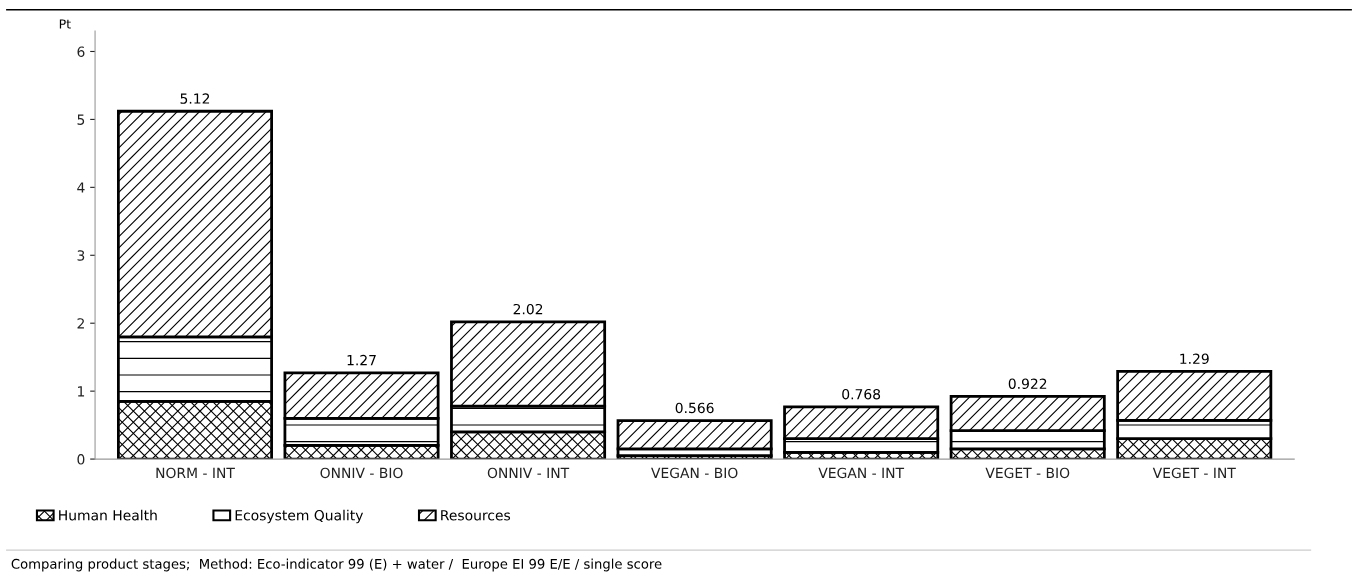  I want to click on x-tick-label: VEGAN - INT, so click(861, 473).